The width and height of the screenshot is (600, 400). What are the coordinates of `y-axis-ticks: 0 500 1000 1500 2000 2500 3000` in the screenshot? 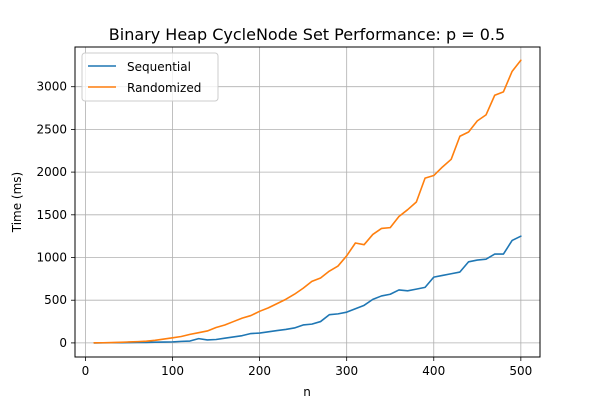 It's located at (55, 215).